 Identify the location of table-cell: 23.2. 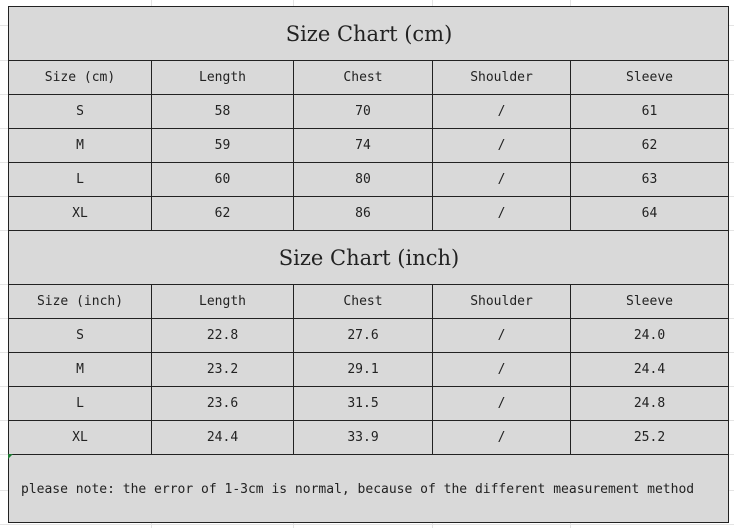
(223, 370).